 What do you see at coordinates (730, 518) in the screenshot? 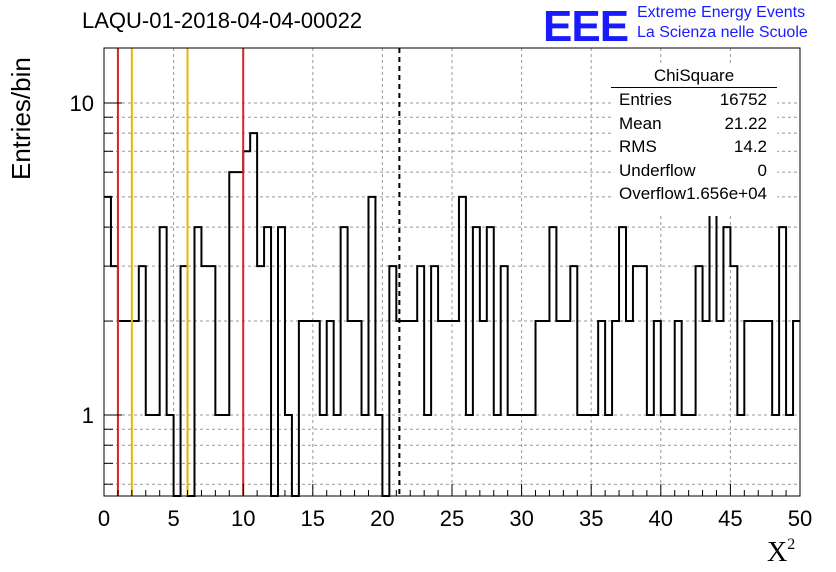
I see `x-tick-label: 45` at bounding box center [730, 518].